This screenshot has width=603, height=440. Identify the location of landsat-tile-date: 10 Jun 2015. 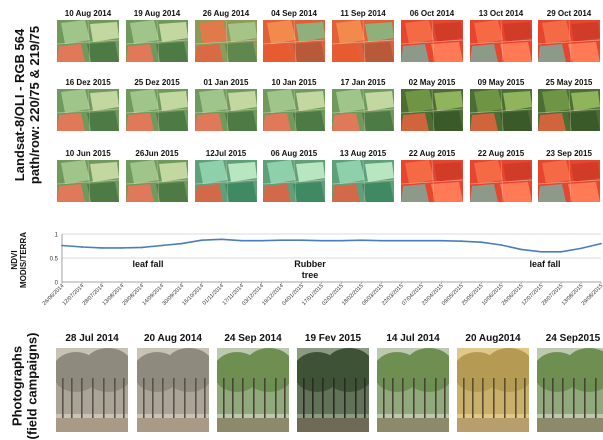
(88, 153).